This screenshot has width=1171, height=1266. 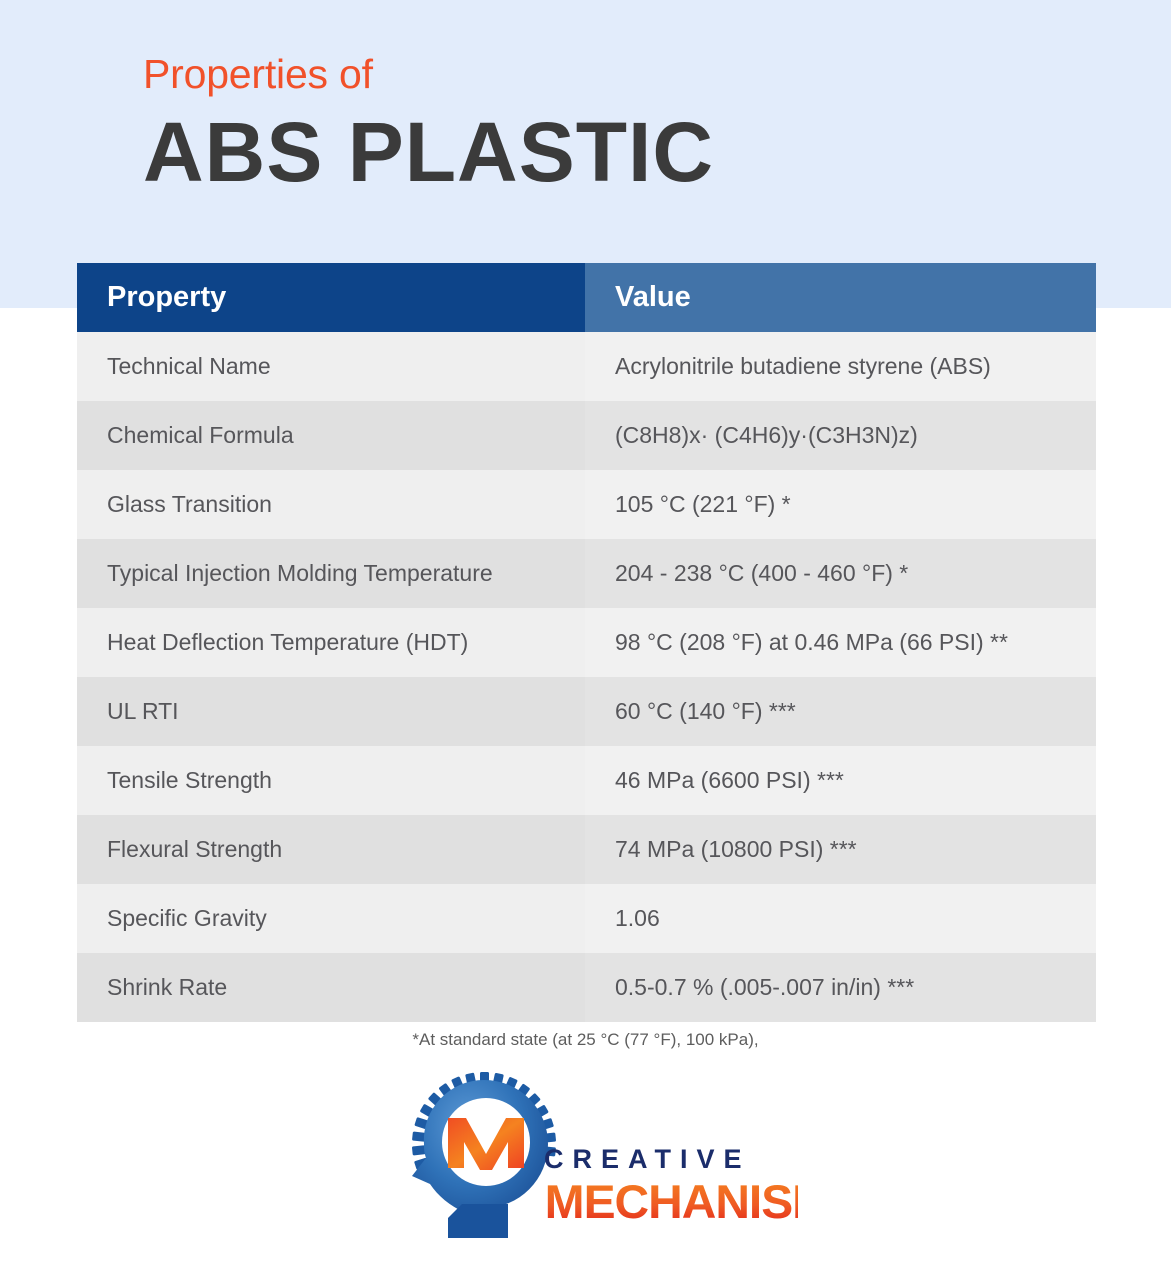 What do you see at coordinates (331, 780) in the screenshot?
I see `cell-property: Tensile Strength` at bounding box center [331, 780].